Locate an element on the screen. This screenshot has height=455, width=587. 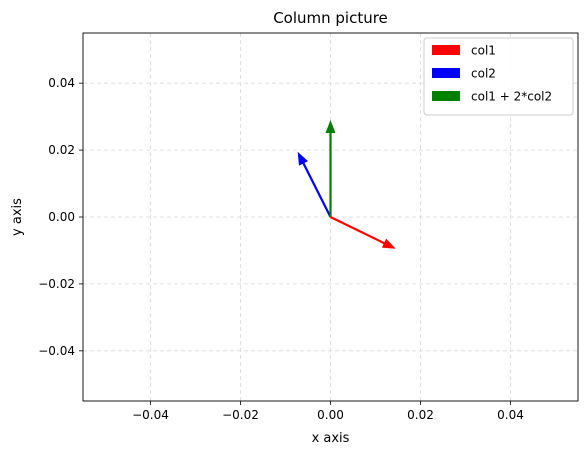
arrow-col1-2-col2 is located at coordinates (330, 168).